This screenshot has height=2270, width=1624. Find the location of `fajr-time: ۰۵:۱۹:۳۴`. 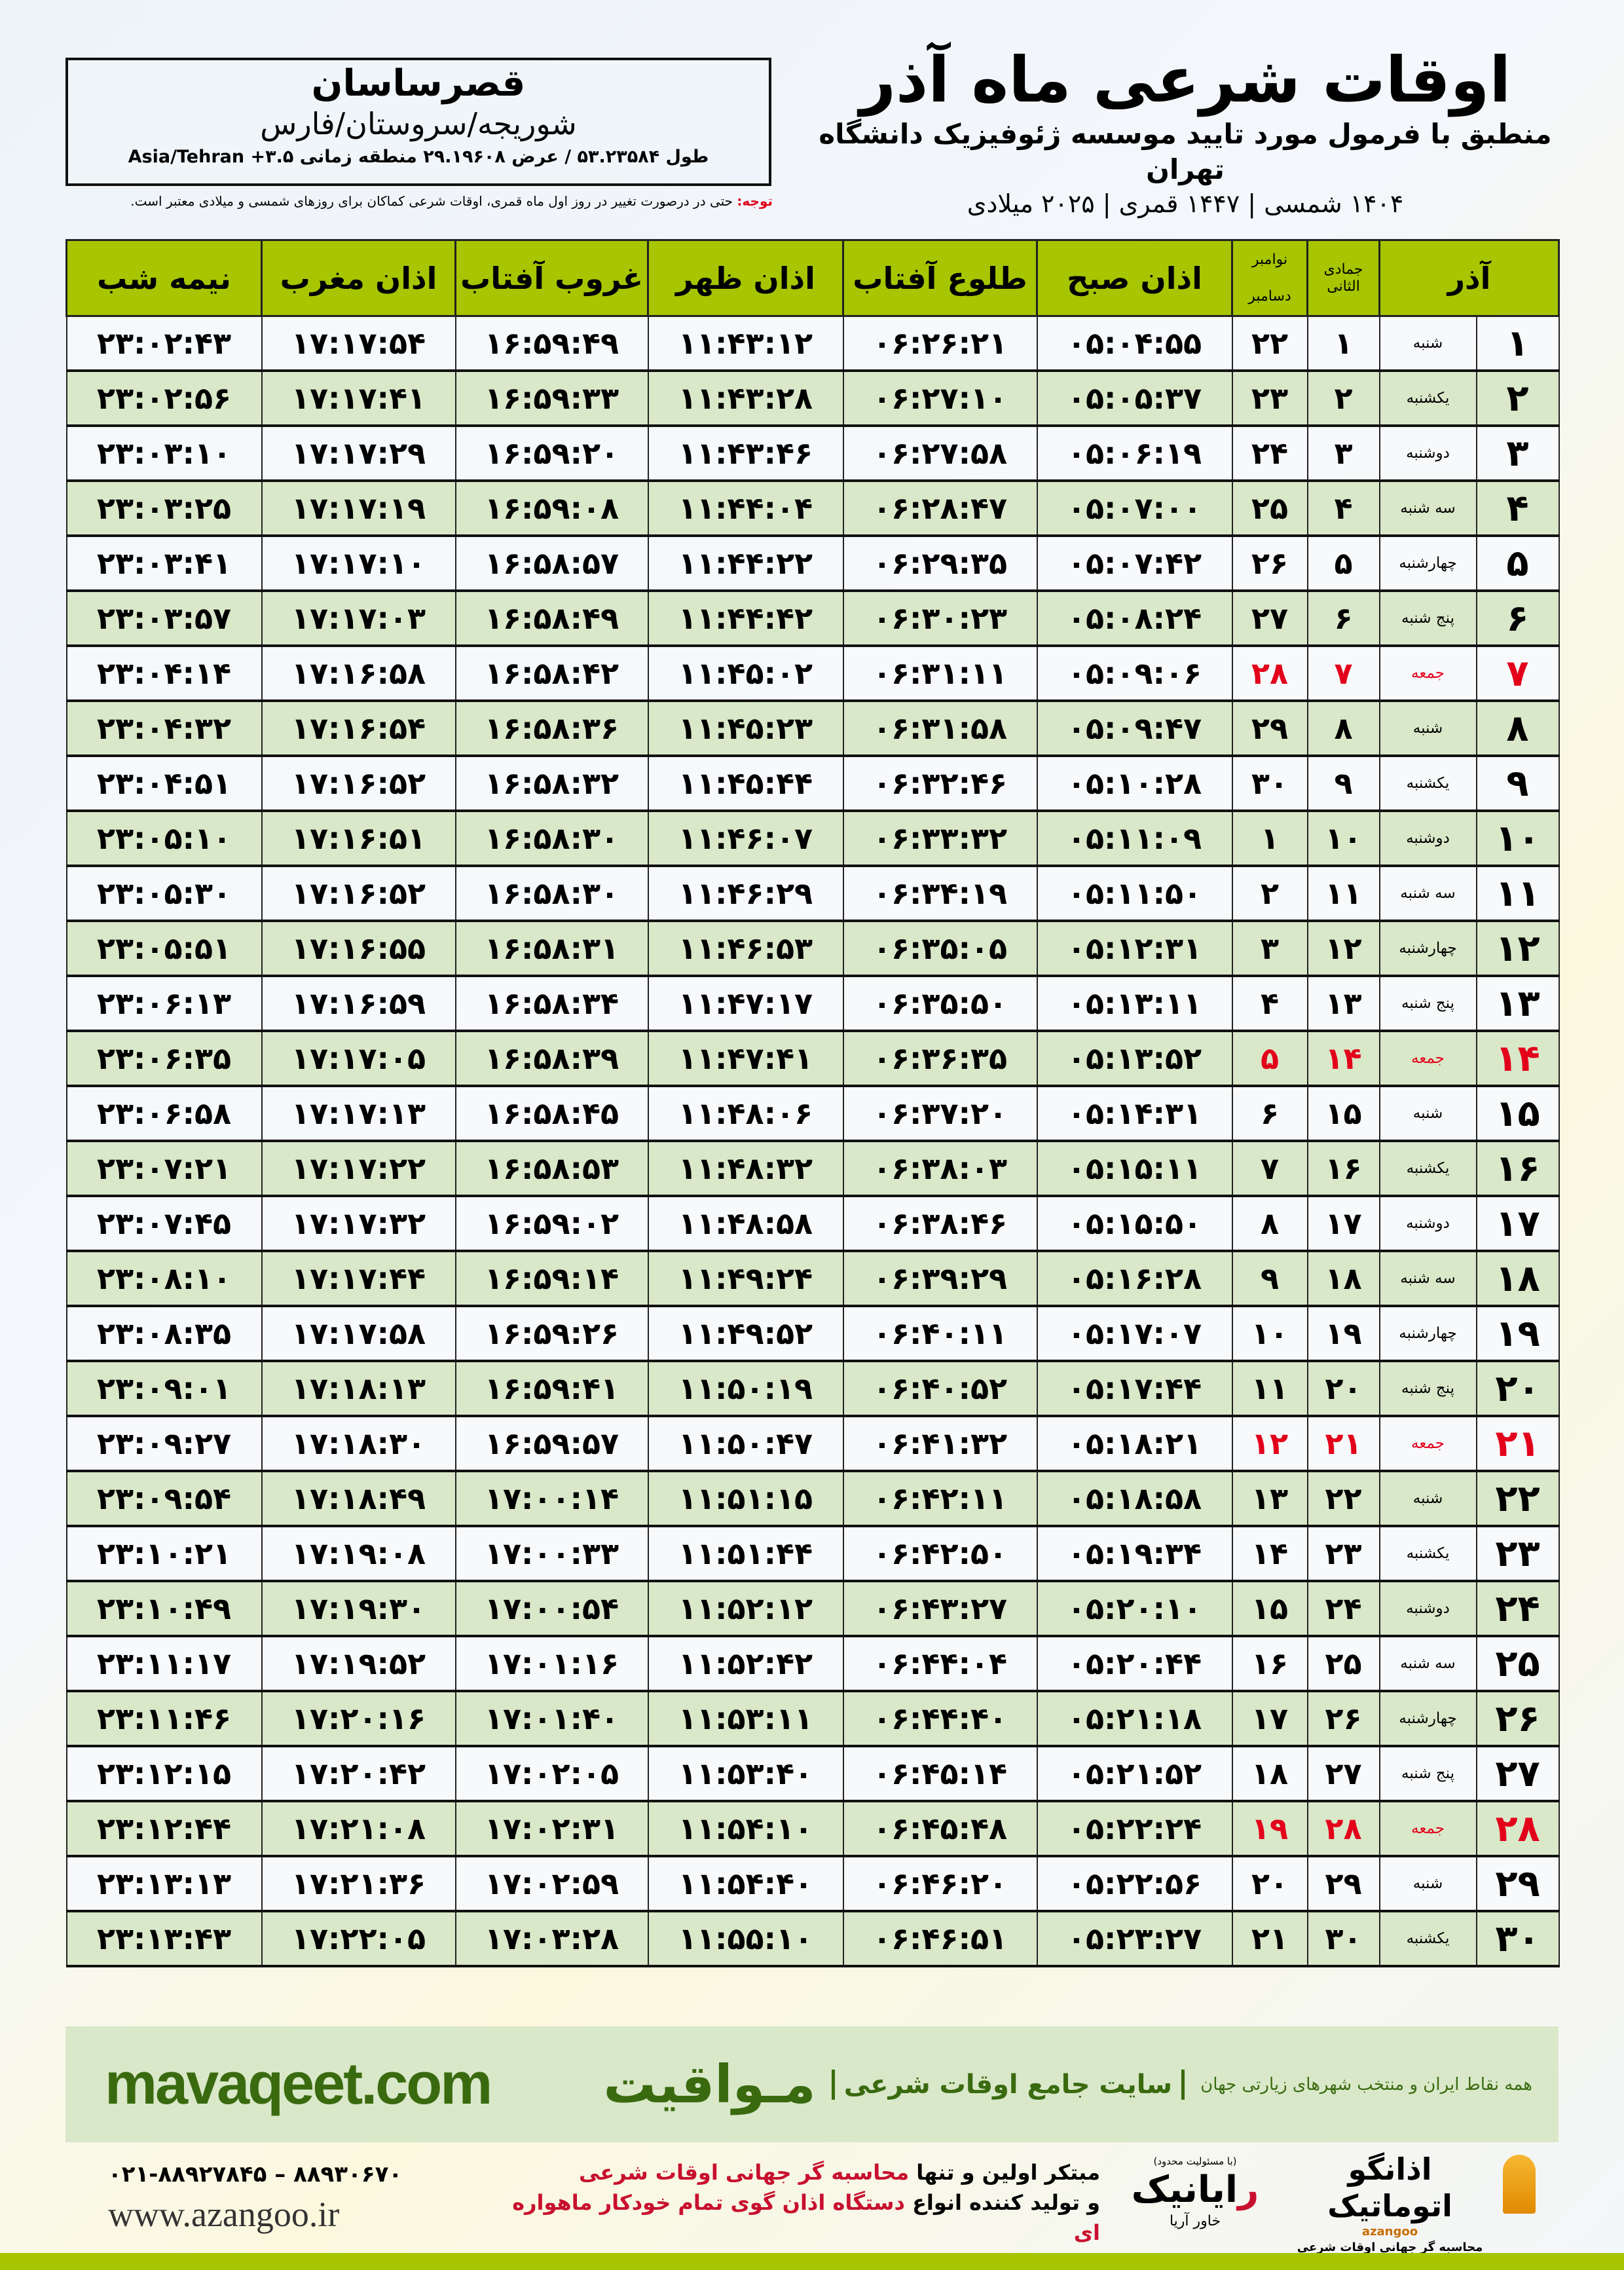

fajr-time: ۰۵:۱۹:۳۴ is located at coordinates (1134, 1554).